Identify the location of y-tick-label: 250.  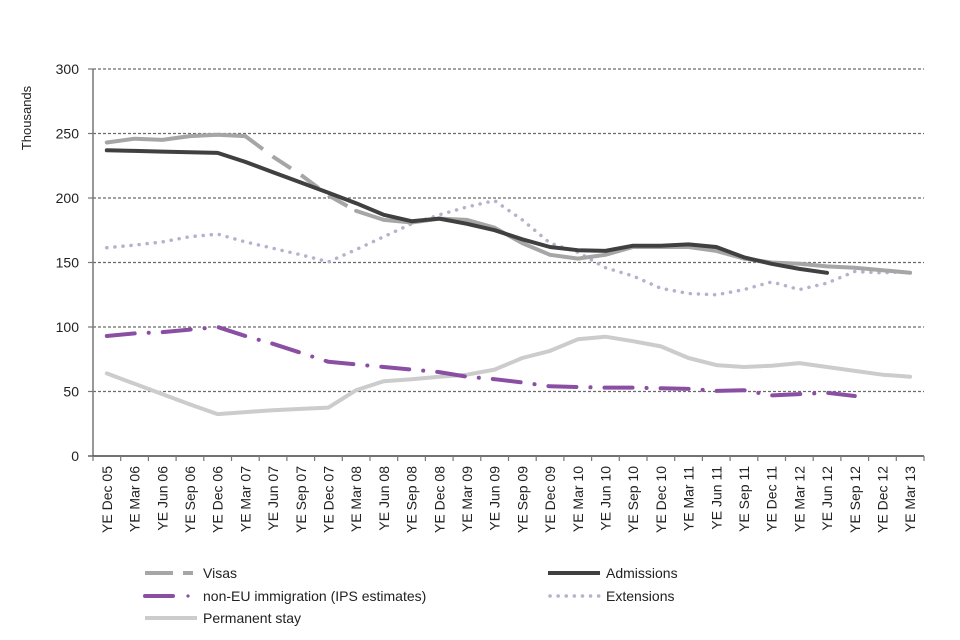
(68, 134).